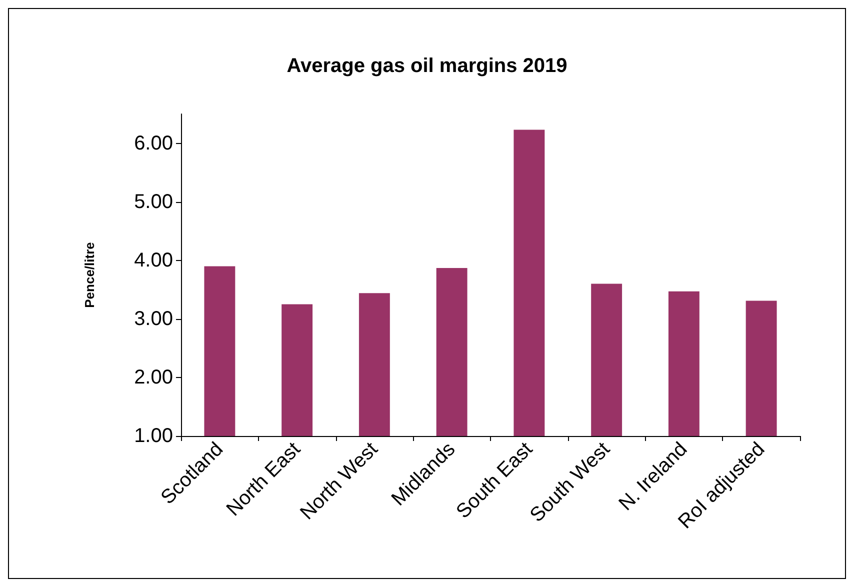 This screenshot has height=587, width=854. I want to click on chart-title: Average gas oil margins 2019, so click(427, 66).